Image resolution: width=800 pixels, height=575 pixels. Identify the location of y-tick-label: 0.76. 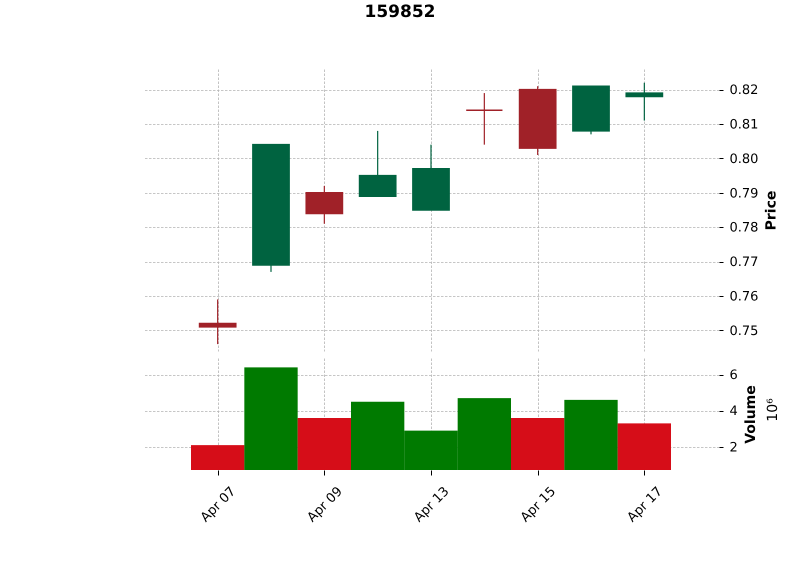
(744, 296).